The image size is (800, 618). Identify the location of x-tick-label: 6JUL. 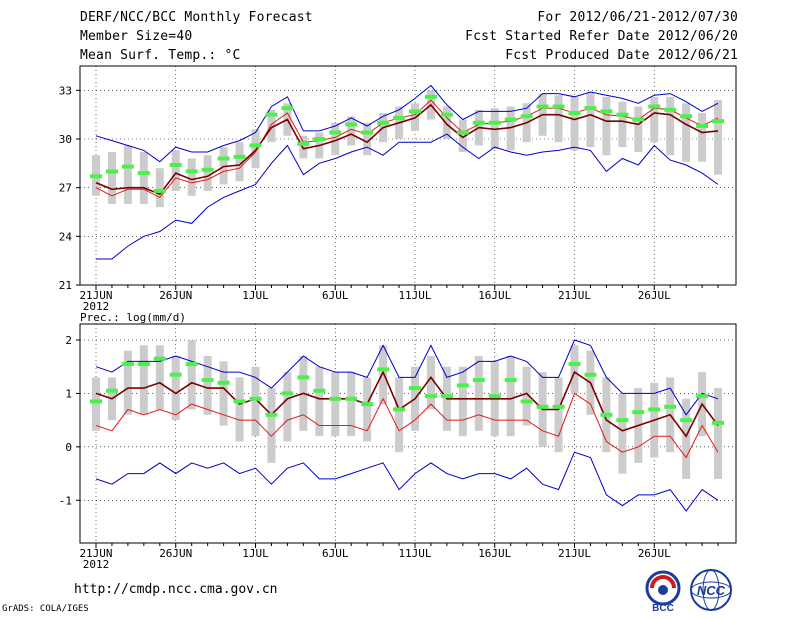
(335, 295).